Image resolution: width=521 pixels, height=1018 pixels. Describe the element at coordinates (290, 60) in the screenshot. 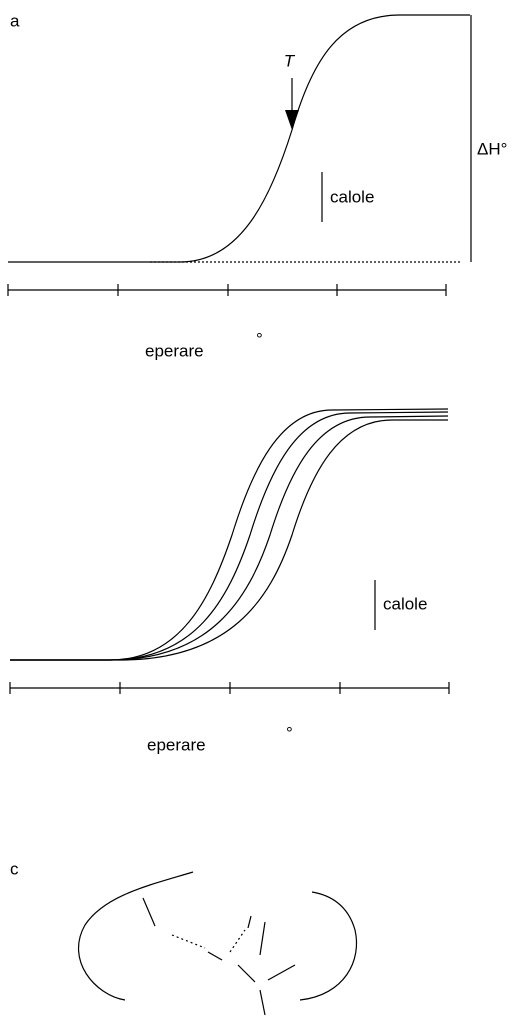

I see `arrow-label: T` at that location.